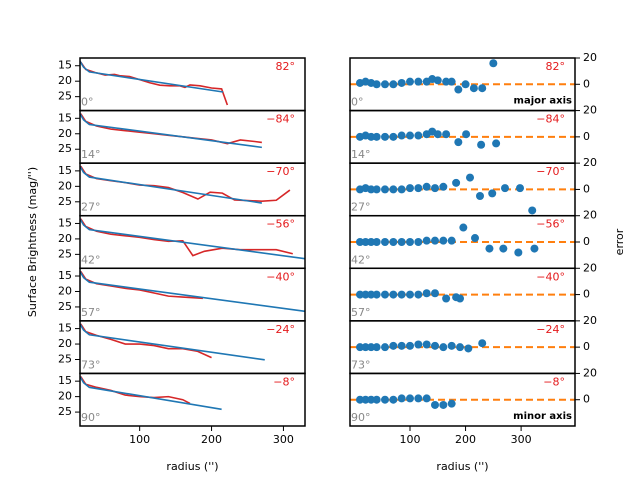 The width and height of the screenshot is (640, 480). I want to click on angle-label: −70°, so click(280, 171).